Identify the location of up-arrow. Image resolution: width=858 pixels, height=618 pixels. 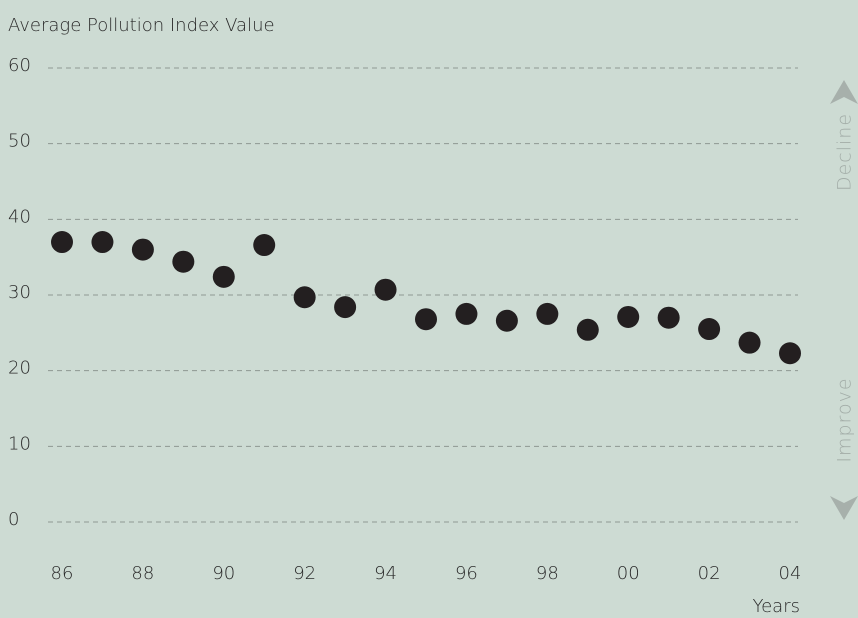
(844, 92).